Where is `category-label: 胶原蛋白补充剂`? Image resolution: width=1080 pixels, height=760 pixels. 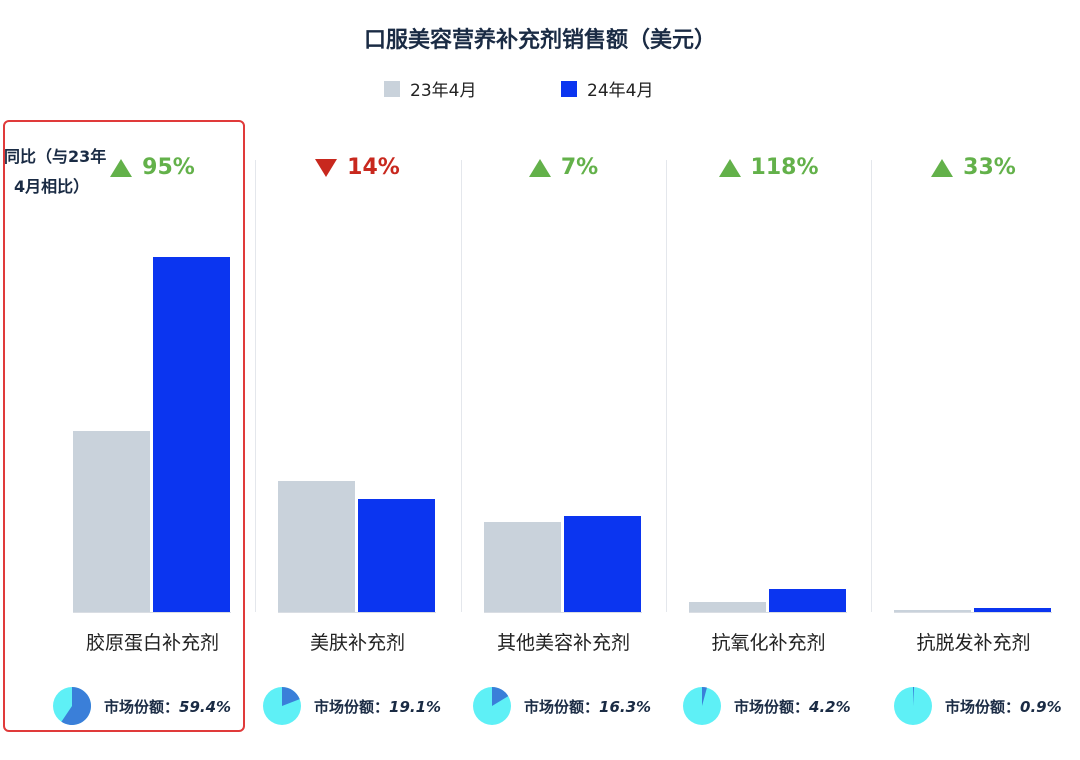 category-label: 胶原蛋白补充剂 is located at coordinates (152, 643).